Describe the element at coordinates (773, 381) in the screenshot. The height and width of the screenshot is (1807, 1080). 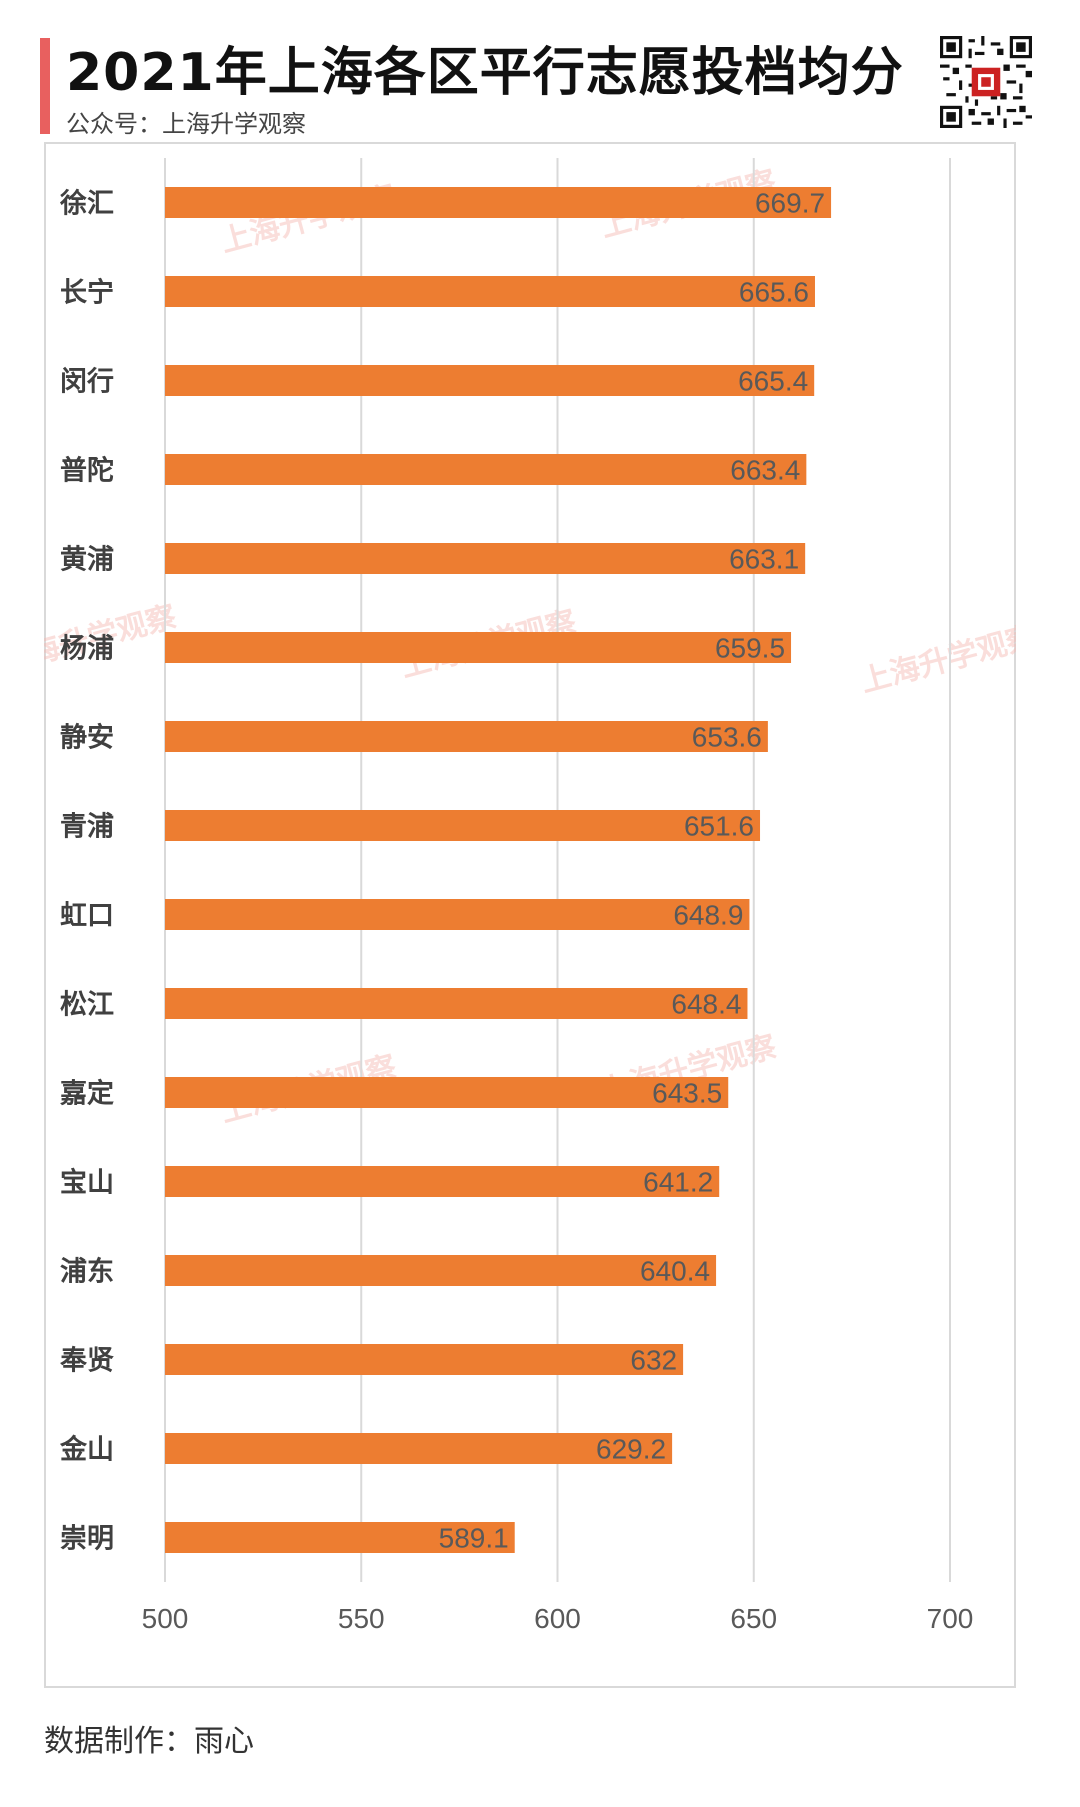
I see `data-label: 665.4` at that location.